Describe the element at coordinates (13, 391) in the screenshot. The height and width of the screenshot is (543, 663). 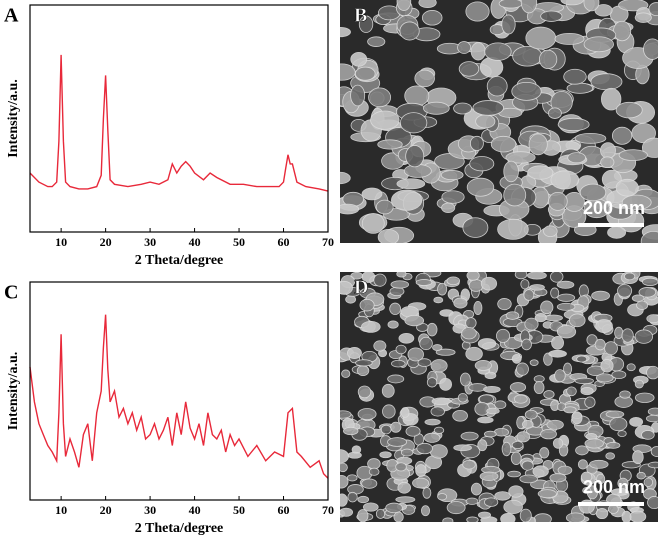
I see `y-axis-label: Intensity/a.u.` at that location.